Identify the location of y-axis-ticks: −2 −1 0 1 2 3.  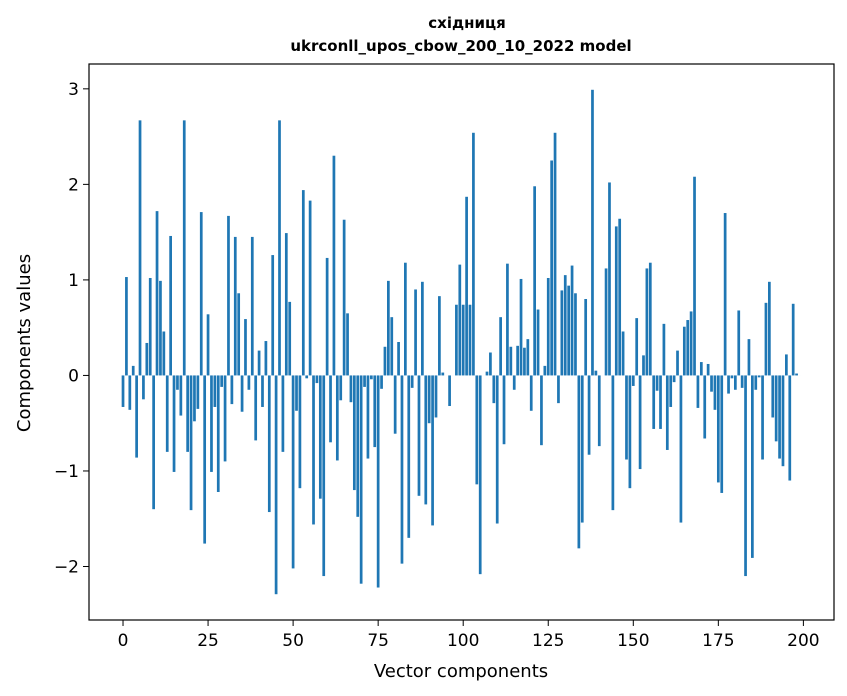
(71, 329).